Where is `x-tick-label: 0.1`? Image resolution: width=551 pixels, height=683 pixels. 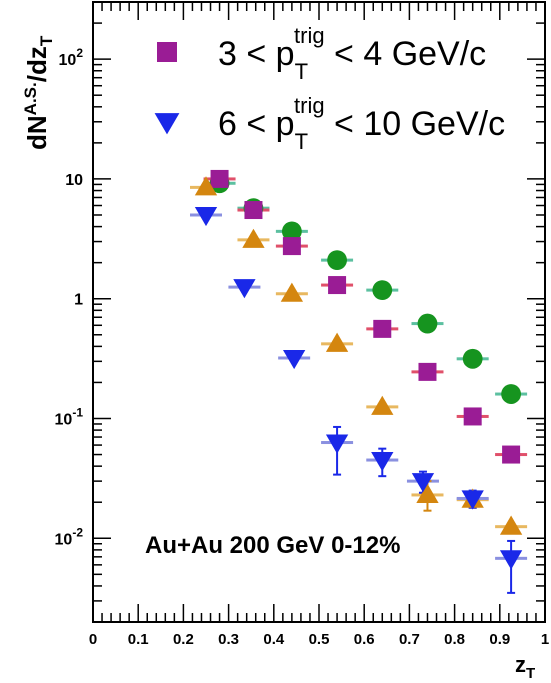 x-tick-label: 0.1 is located at coordinates (138, 639).